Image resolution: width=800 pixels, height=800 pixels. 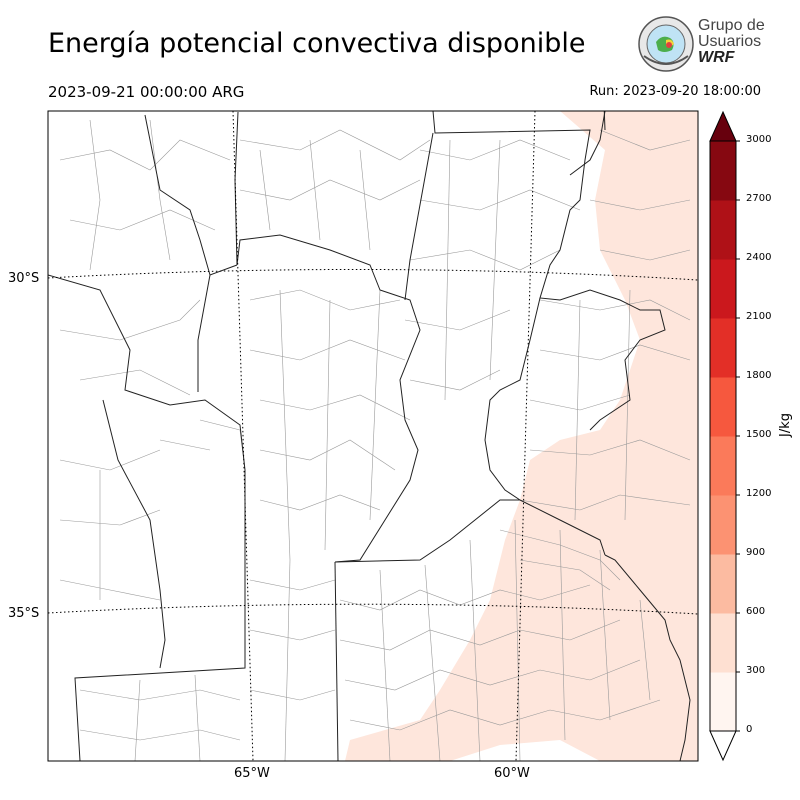 What do you see at coordinates (759, 434) in the screenshot?
I see `colorbar-tick-label: 1500` at bounding box center [759, 434].